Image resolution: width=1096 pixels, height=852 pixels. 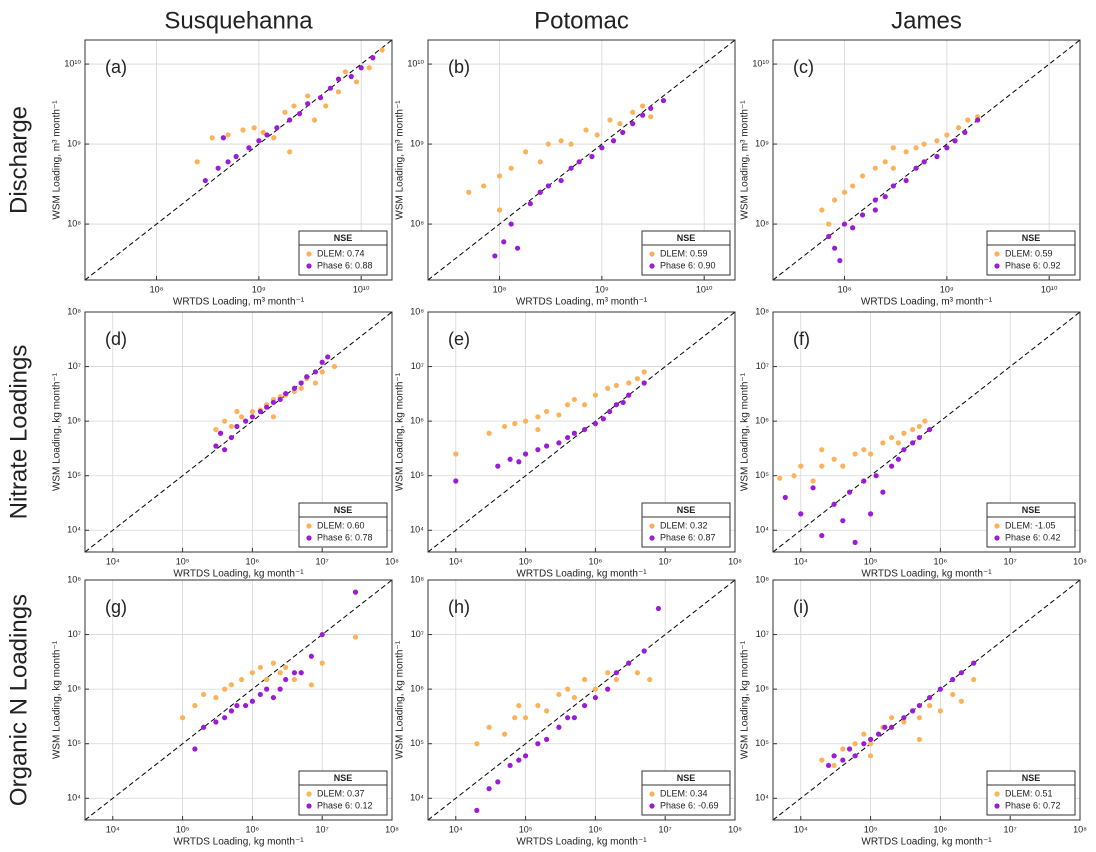 I want to click on legend: NSE DLEM: 0.59 Phase 6: 0.92, so click(x=1031, y=253).